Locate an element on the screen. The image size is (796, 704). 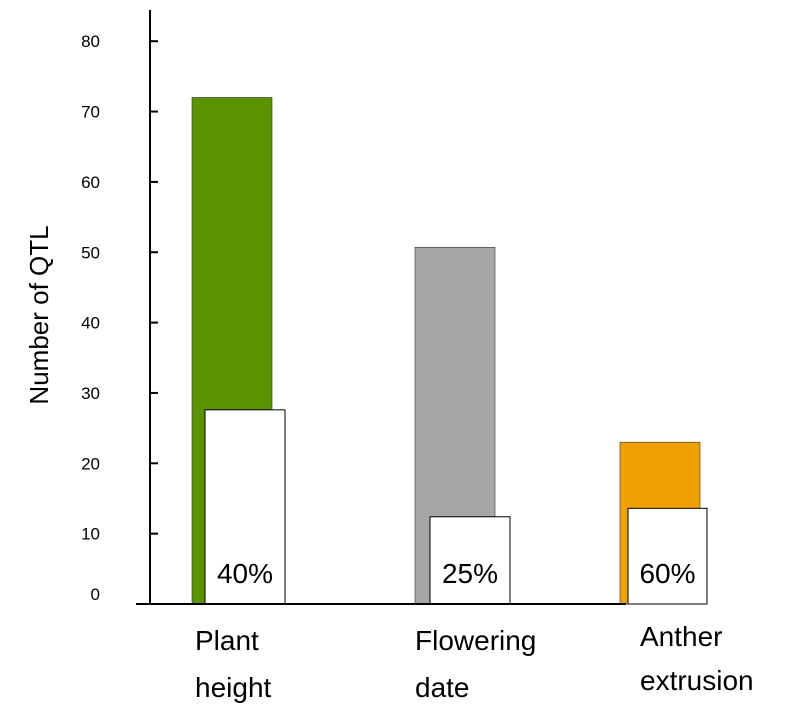
y-axis-label: Number of QTL is located at coordinates (39, 314).